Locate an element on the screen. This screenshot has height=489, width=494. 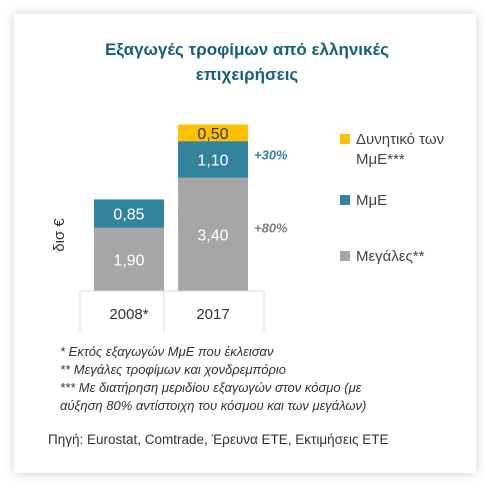
bar-value-label-0-0: 1,90 is located at coordinates (128, 260).